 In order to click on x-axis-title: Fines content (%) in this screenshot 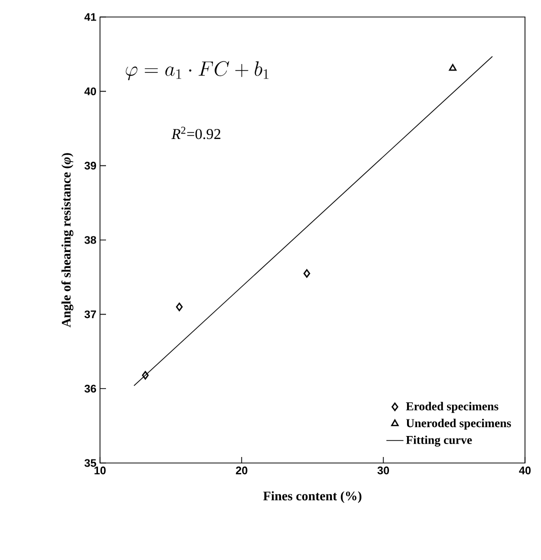, I will do `click(312, 497)`.